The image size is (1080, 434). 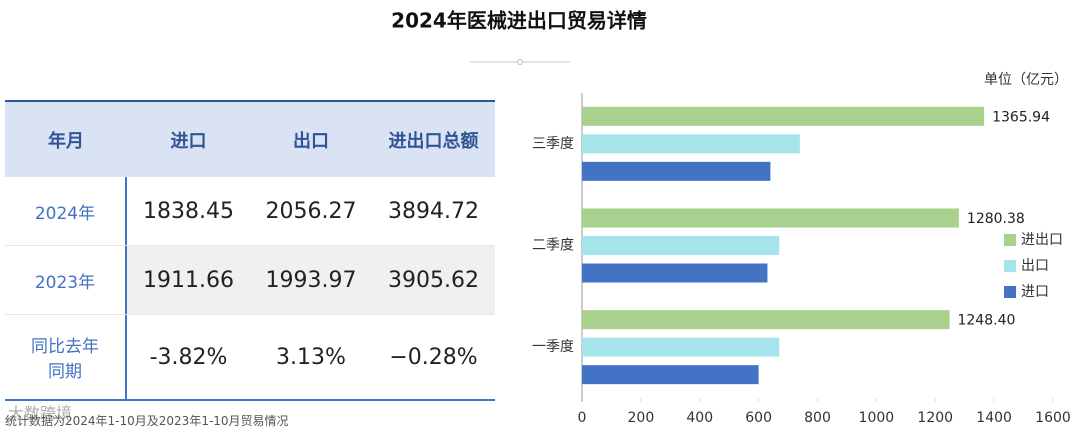 What do you see at coordinates (994, 418) in the screenshot?
I see `x-tick-label: 1400` at bounding box center [994, 418].